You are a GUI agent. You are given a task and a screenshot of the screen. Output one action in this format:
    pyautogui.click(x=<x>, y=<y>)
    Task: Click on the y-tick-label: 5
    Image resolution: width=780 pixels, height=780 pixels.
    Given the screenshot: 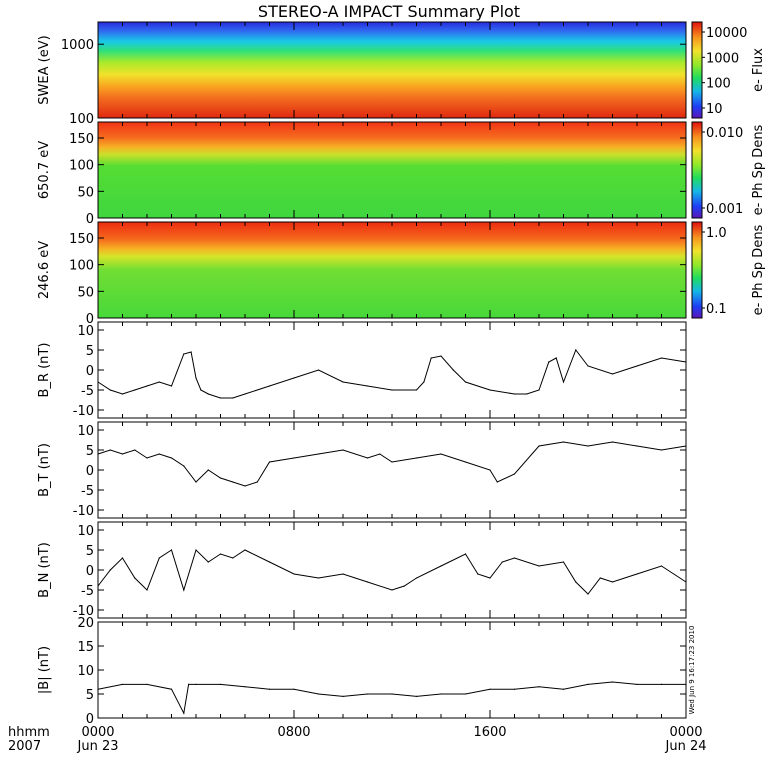 What is the action you would take?
    pyautogui.click(x=90, y=351)
    